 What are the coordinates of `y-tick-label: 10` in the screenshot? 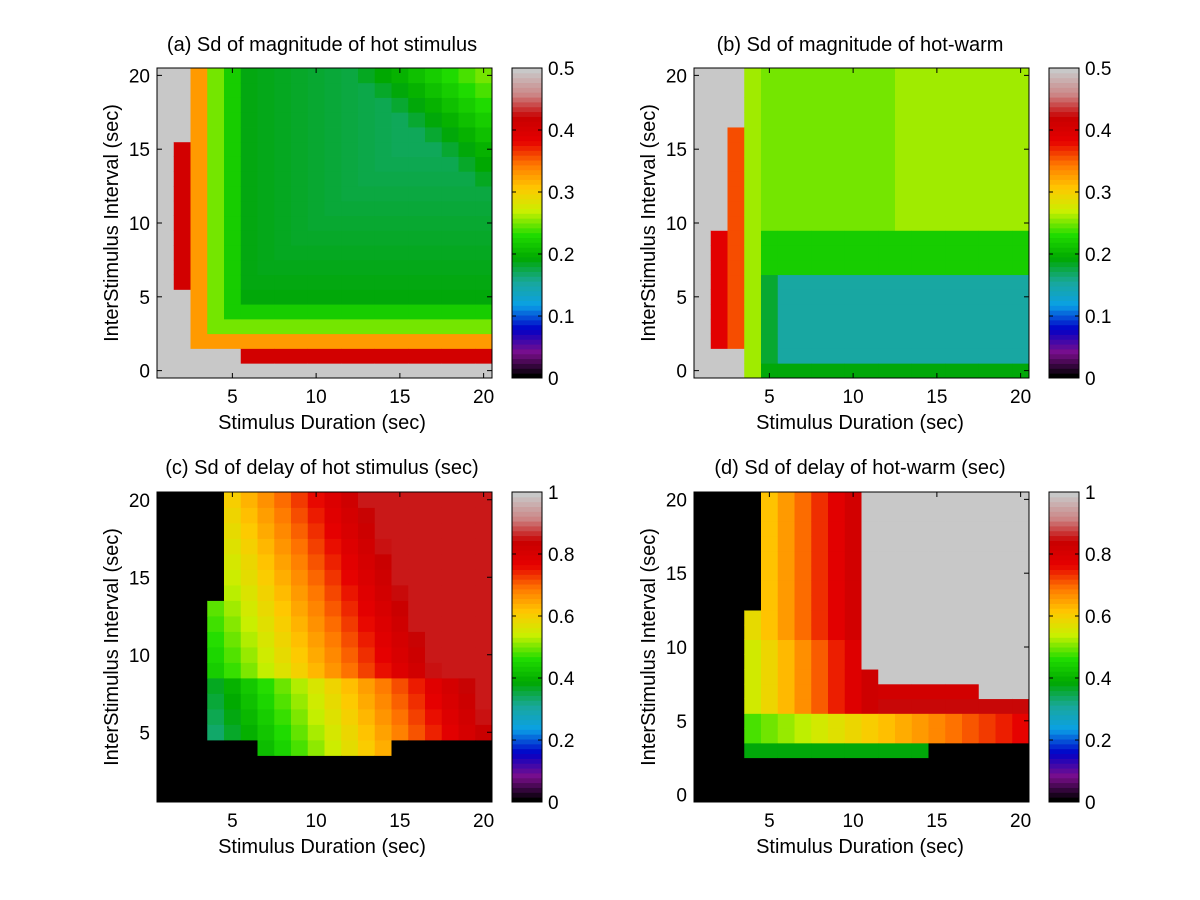 It's located at (676, 224).